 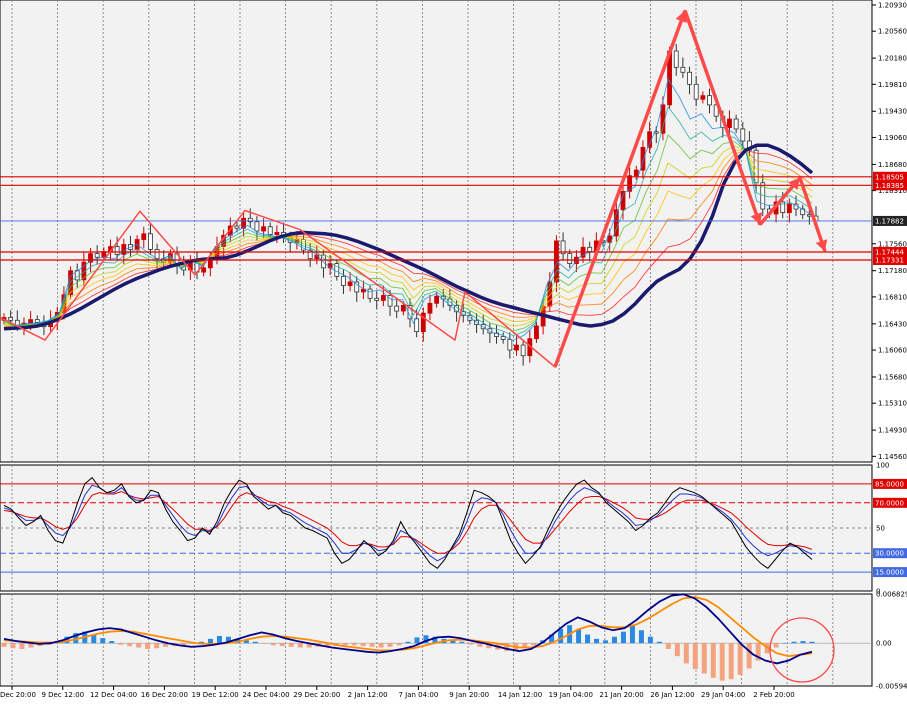 I want to click on stochastic-level-badge, so click(x=890, y=502).